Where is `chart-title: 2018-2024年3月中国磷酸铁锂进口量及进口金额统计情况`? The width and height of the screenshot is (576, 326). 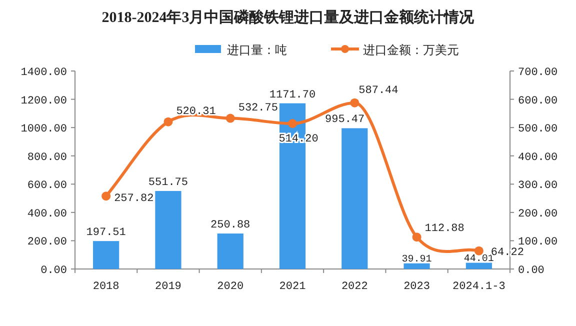
chart-title: 2018-2024年3月中国磷酸铁锂进口量及进口金额统计情况 is located at coordinates (289, 17).